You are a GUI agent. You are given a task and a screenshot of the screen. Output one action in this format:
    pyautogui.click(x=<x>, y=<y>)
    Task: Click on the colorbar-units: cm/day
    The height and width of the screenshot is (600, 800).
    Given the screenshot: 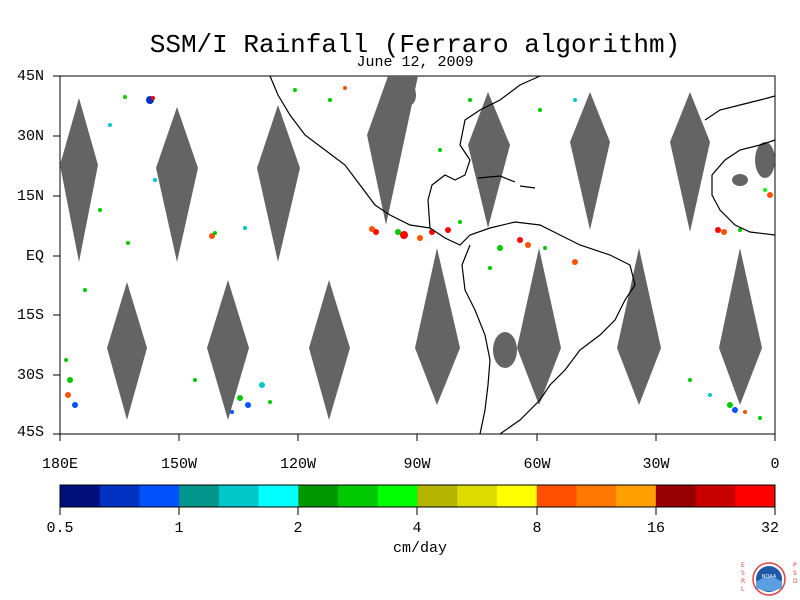 What is the action you would take?
    pyautogui.click(x=419, y=548)
    